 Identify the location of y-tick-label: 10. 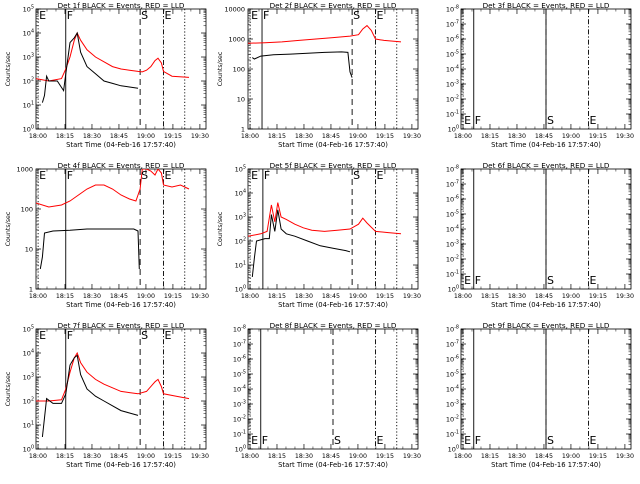
(241, 100).